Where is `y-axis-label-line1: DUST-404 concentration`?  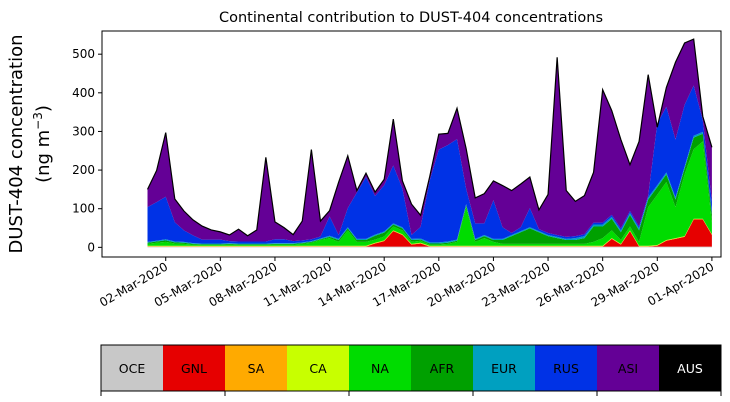 y-axis-label-line1: DUST-404 concentration is located at coordinates (16, 143).